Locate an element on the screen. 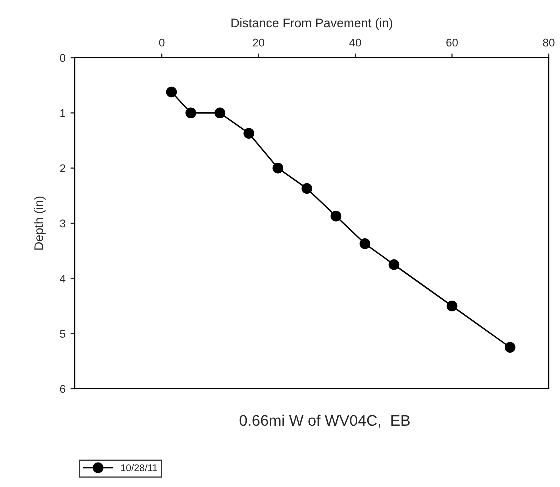 The image size is (560, 487). y-axis-title: Depth (in) is located at coordinates (40, 223).